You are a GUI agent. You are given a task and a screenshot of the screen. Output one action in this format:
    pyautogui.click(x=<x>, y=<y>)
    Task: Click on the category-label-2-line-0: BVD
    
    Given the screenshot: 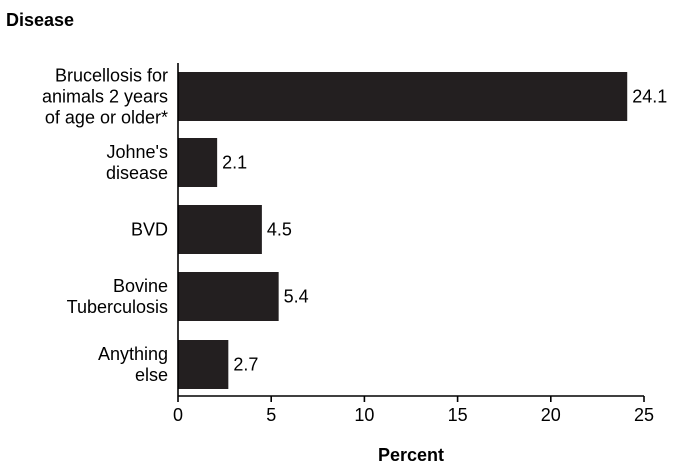 What is the action you would take?
    pyautogui.click(x=149, y=230)
    